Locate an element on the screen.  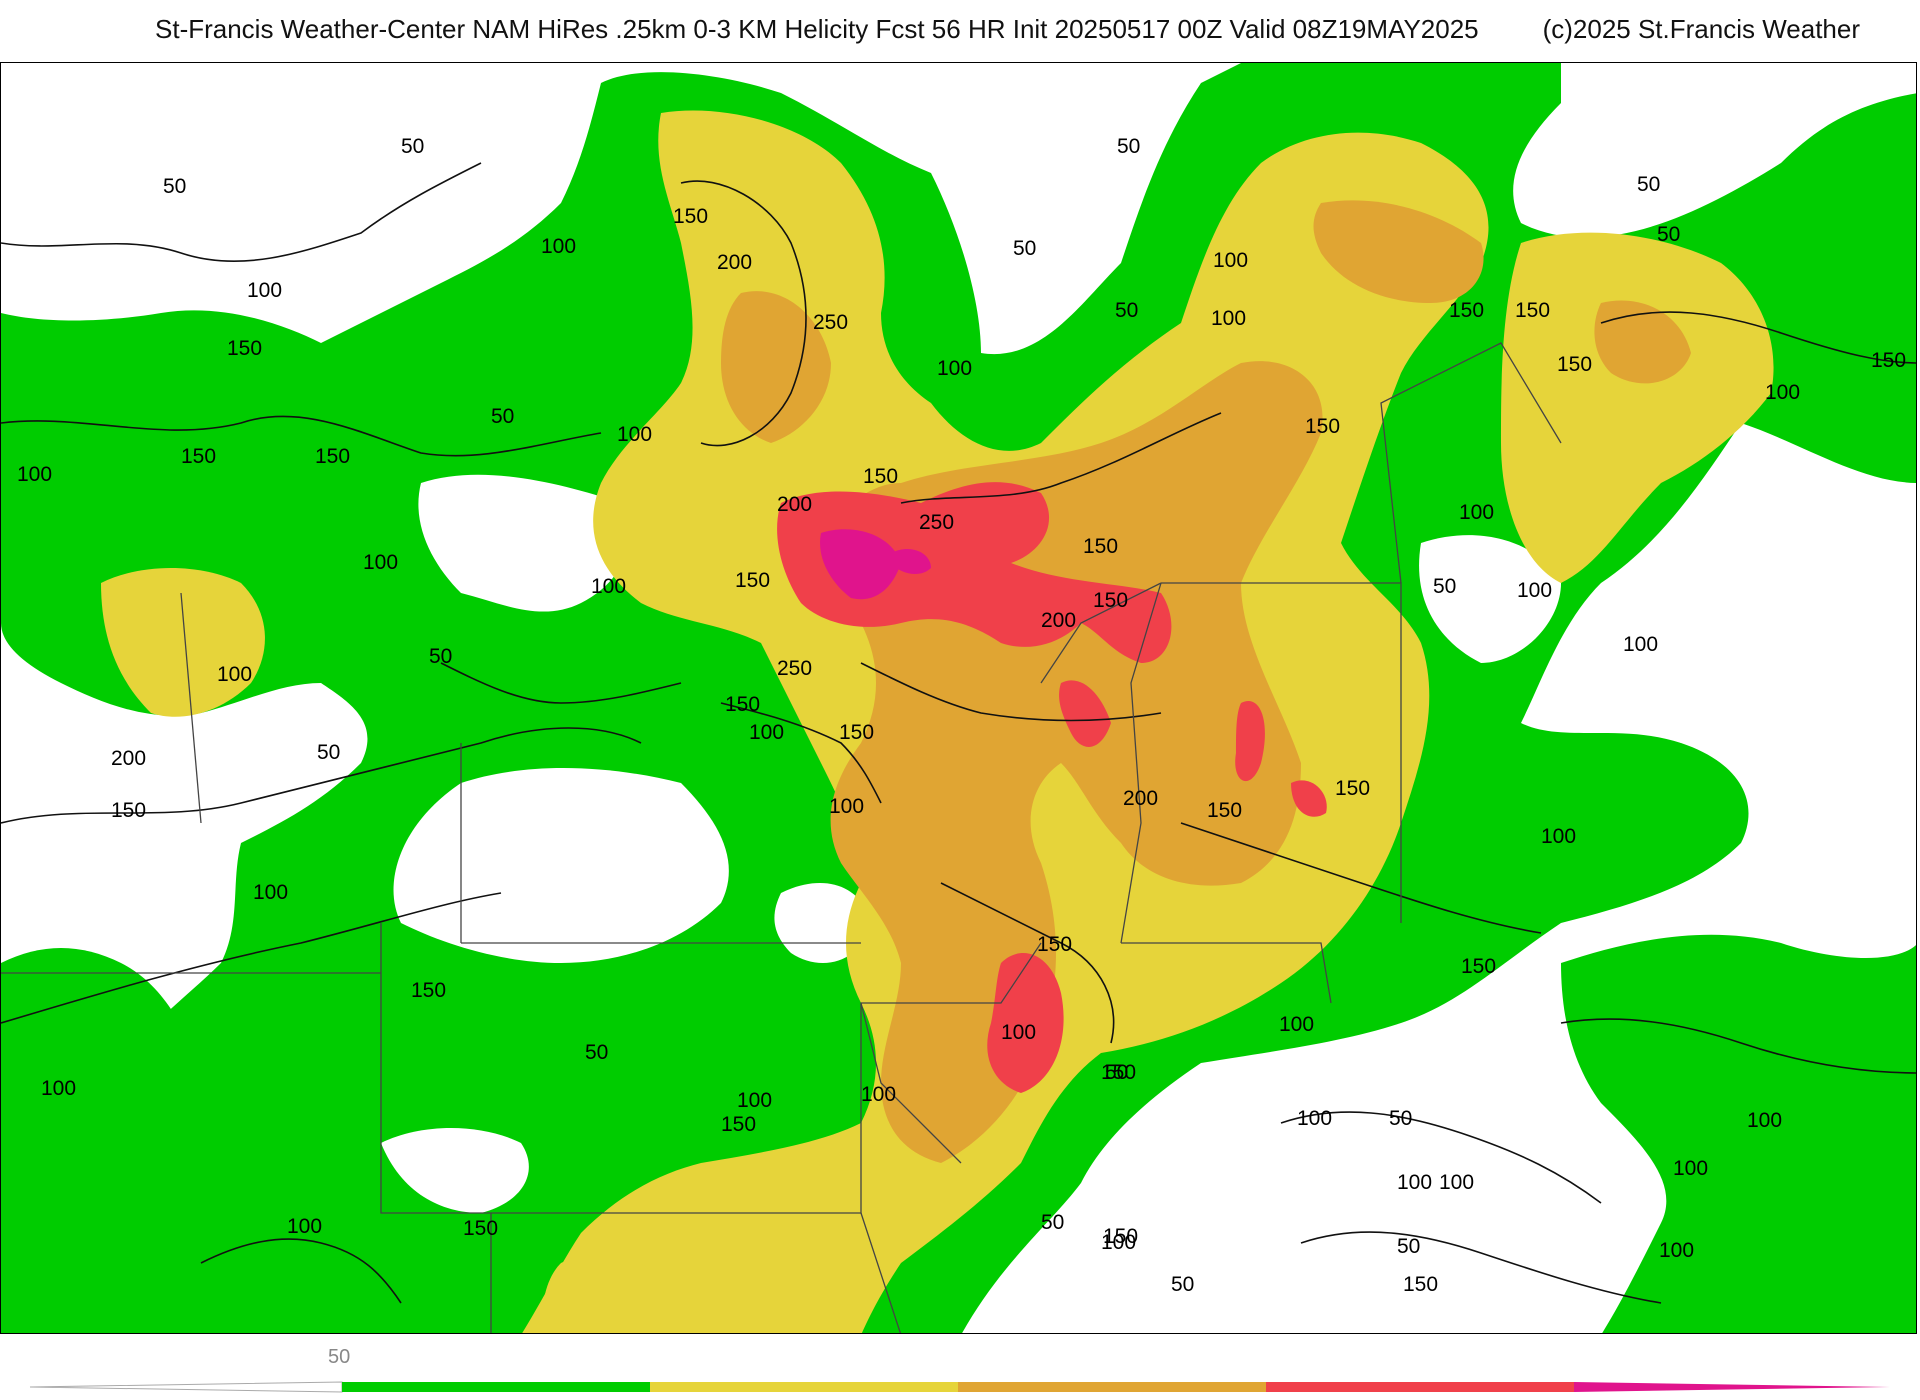
yellow-region-east is located at coordinates (1637, 407).